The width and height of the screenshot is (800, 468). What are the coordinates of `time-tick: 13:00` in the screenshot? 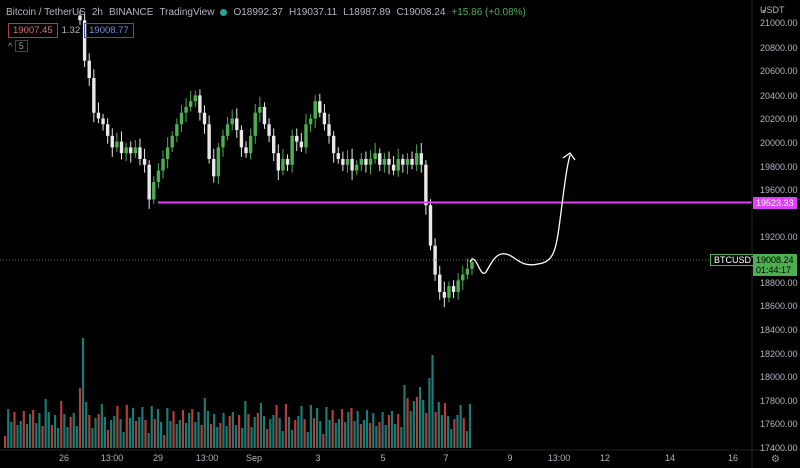 It's located at (207, 458).